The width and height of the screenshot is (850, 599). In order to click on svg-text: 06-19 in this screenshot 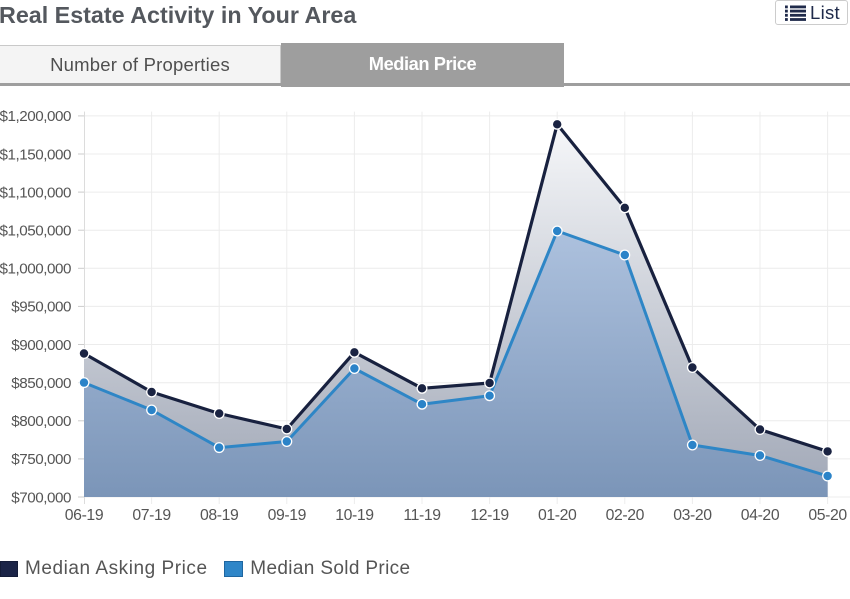, I will do `click(84, 515)`.